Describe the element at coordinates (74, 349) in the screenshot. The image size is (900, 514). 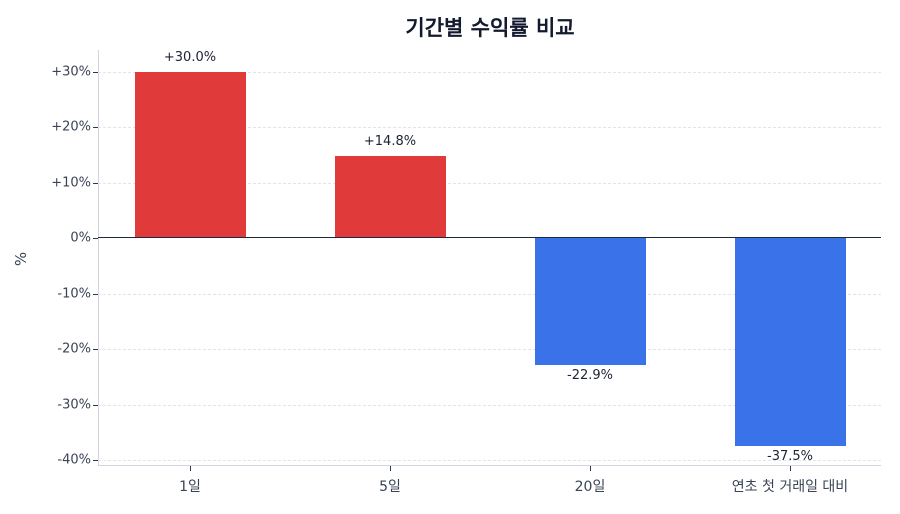
I see `y-tick-label: -20%` at that location.